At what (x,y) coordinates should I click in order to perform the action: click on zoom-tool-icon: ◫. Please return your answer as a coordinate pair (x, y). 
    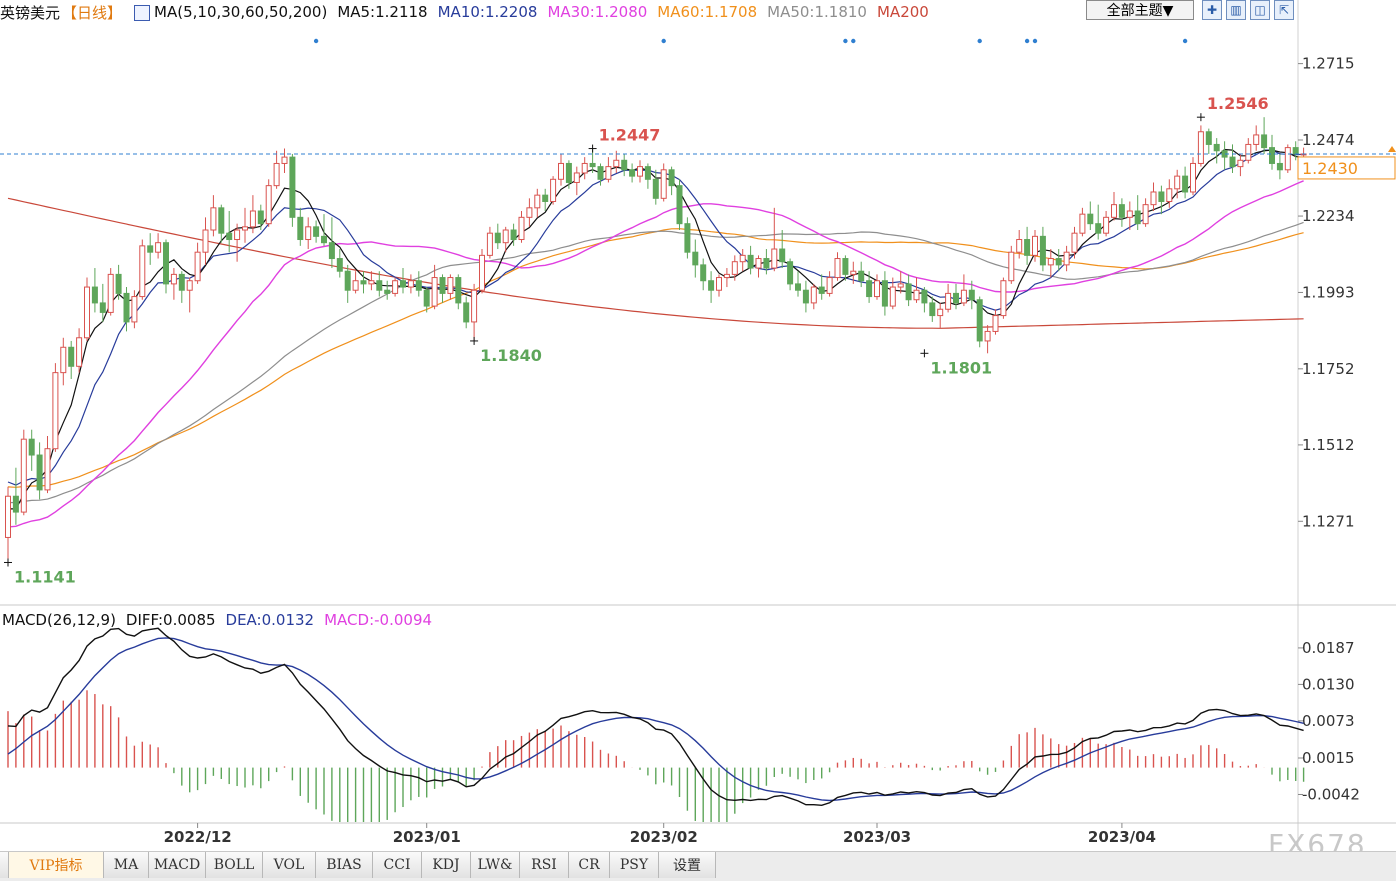
    Looking at the image, I should click on (1260, 10).